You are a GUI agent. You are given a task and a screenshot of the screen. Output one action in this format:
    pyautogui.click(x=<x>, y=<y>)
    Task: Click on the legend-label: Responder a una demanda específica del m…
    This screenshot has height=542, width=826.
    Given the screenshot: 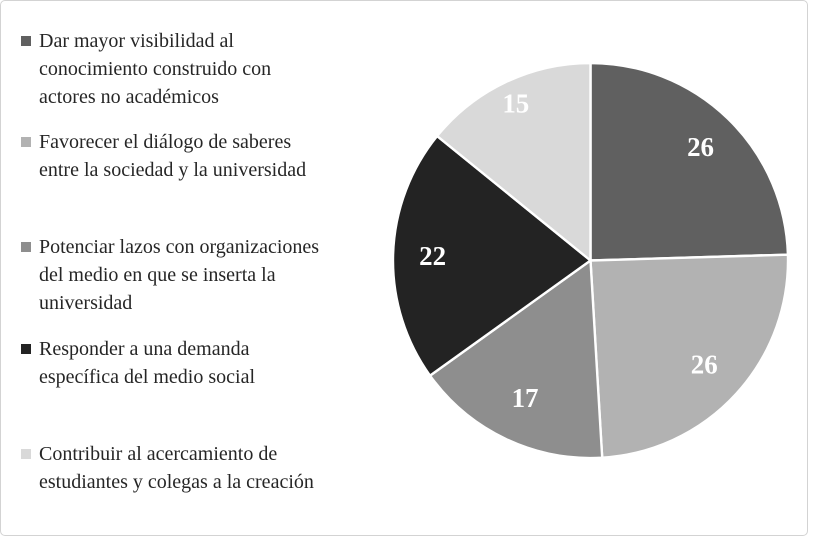 What is the action you would take?
    pyautogui.click(x=147, y=363)
    